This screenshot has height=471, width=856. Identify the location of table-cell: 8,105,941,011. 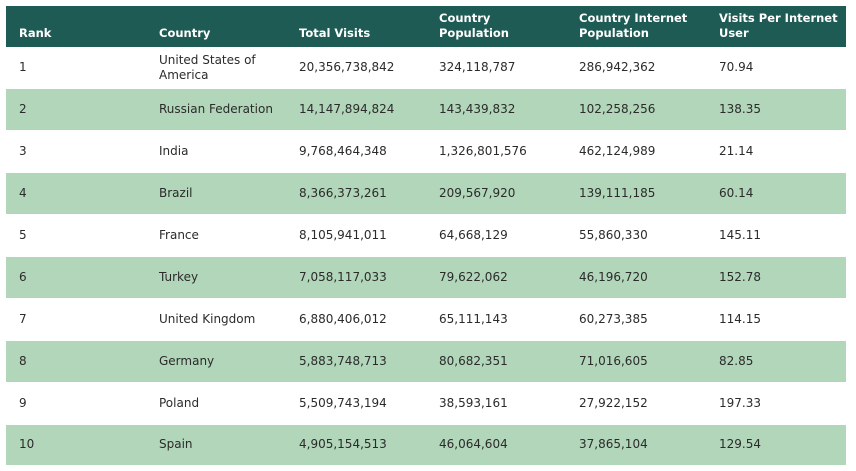
(356, 235).